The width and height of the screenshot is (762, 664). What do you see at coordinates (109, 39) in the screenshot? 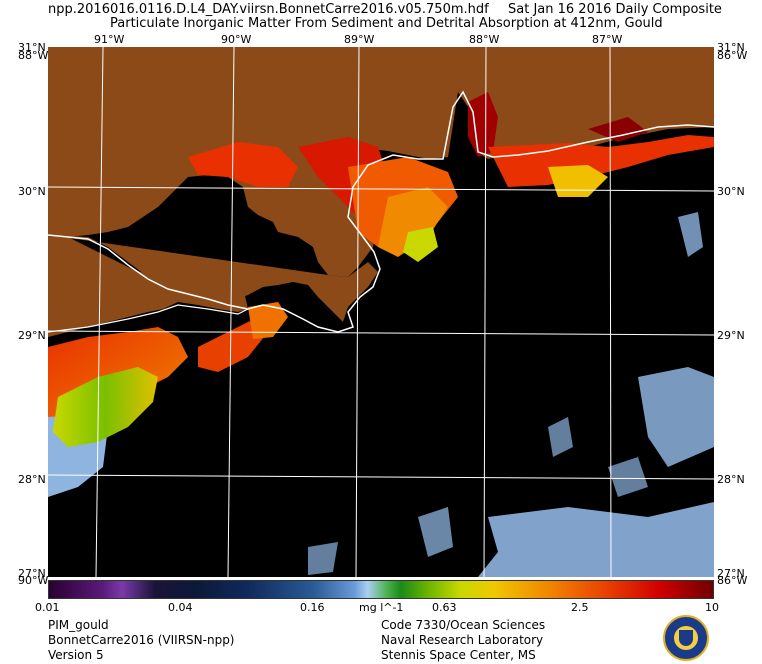
I see `lon-label-top: 91°W` at bounding box center [109, 39].